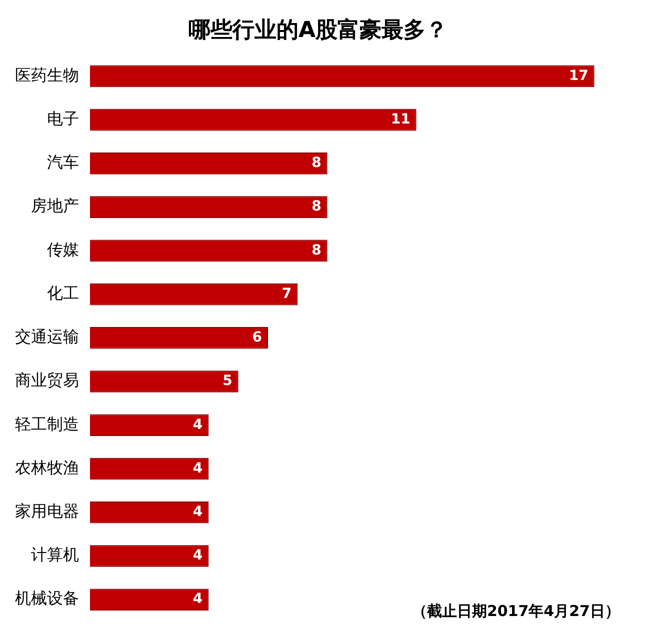 Image resolution: width=652 pixels, height=644 pixels. Describe the element at coordinates (516, 611) in the screenshot. I see `annotation: （截止日期2017年4月27日）` at that location.